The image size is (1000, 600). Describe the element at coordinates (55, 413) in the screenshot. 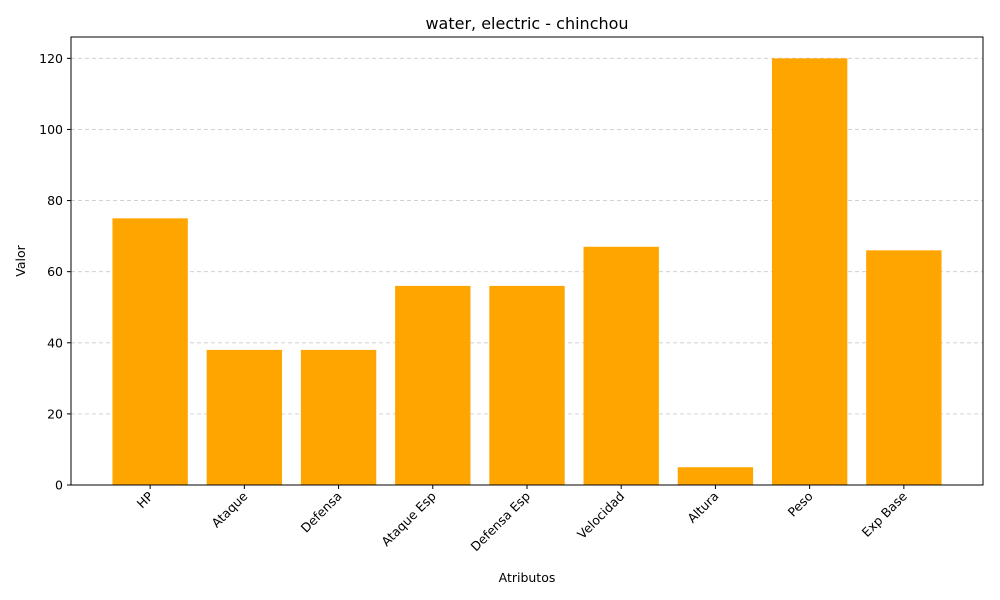

I see `y-tick-label: 20` at that location.